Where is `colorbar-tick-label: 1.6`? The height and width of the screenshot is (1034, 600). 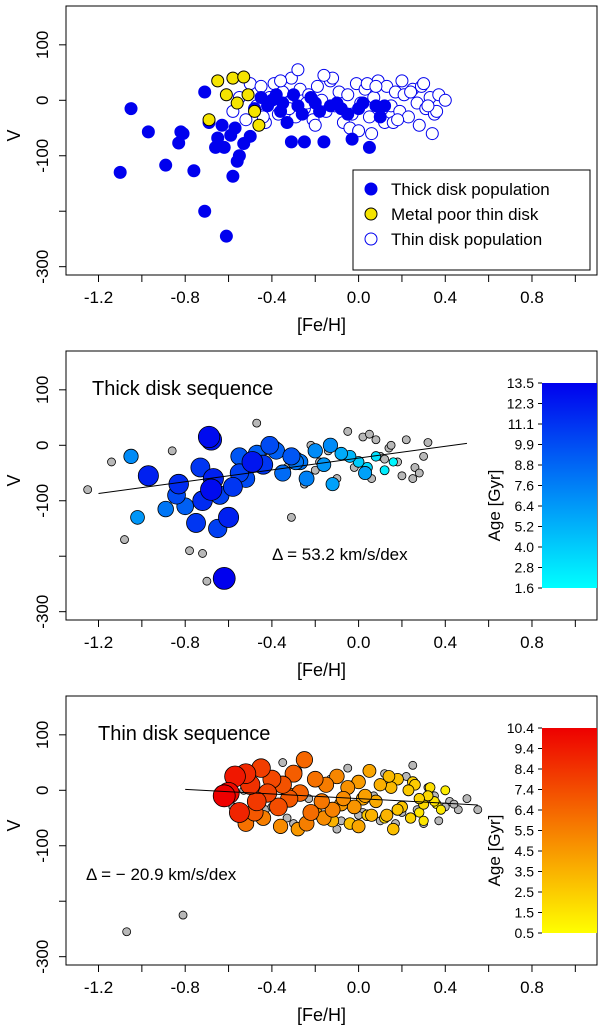 colorbar-tick-label: 1.6 is located at coordinates (525, 588).